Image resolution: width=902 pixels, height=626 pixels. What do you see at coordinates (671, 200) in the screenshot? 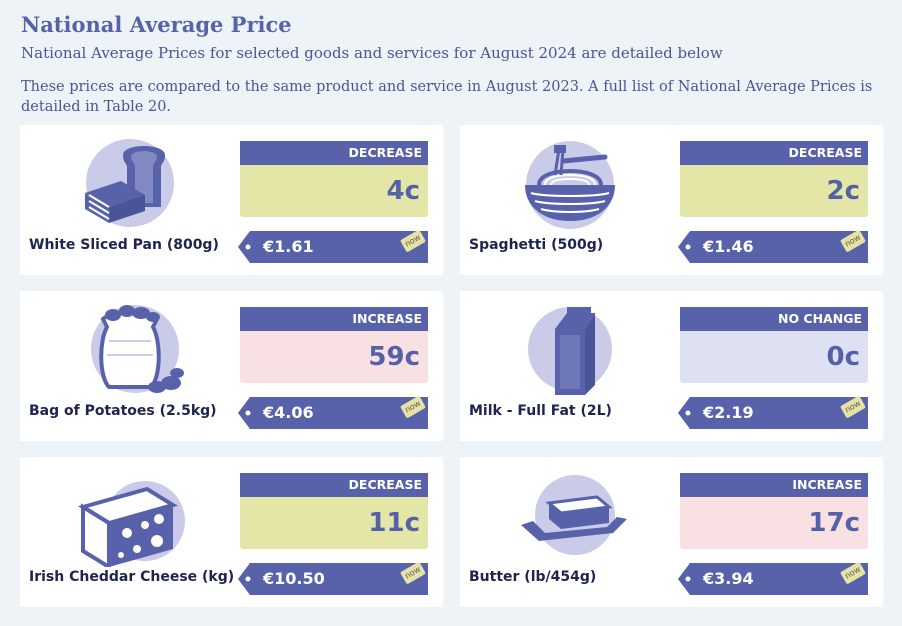
I see `product-card-spaghetti: DECREASE 2c Spaghetti (500g) €1.46 now` at bounding box center [671, 200].